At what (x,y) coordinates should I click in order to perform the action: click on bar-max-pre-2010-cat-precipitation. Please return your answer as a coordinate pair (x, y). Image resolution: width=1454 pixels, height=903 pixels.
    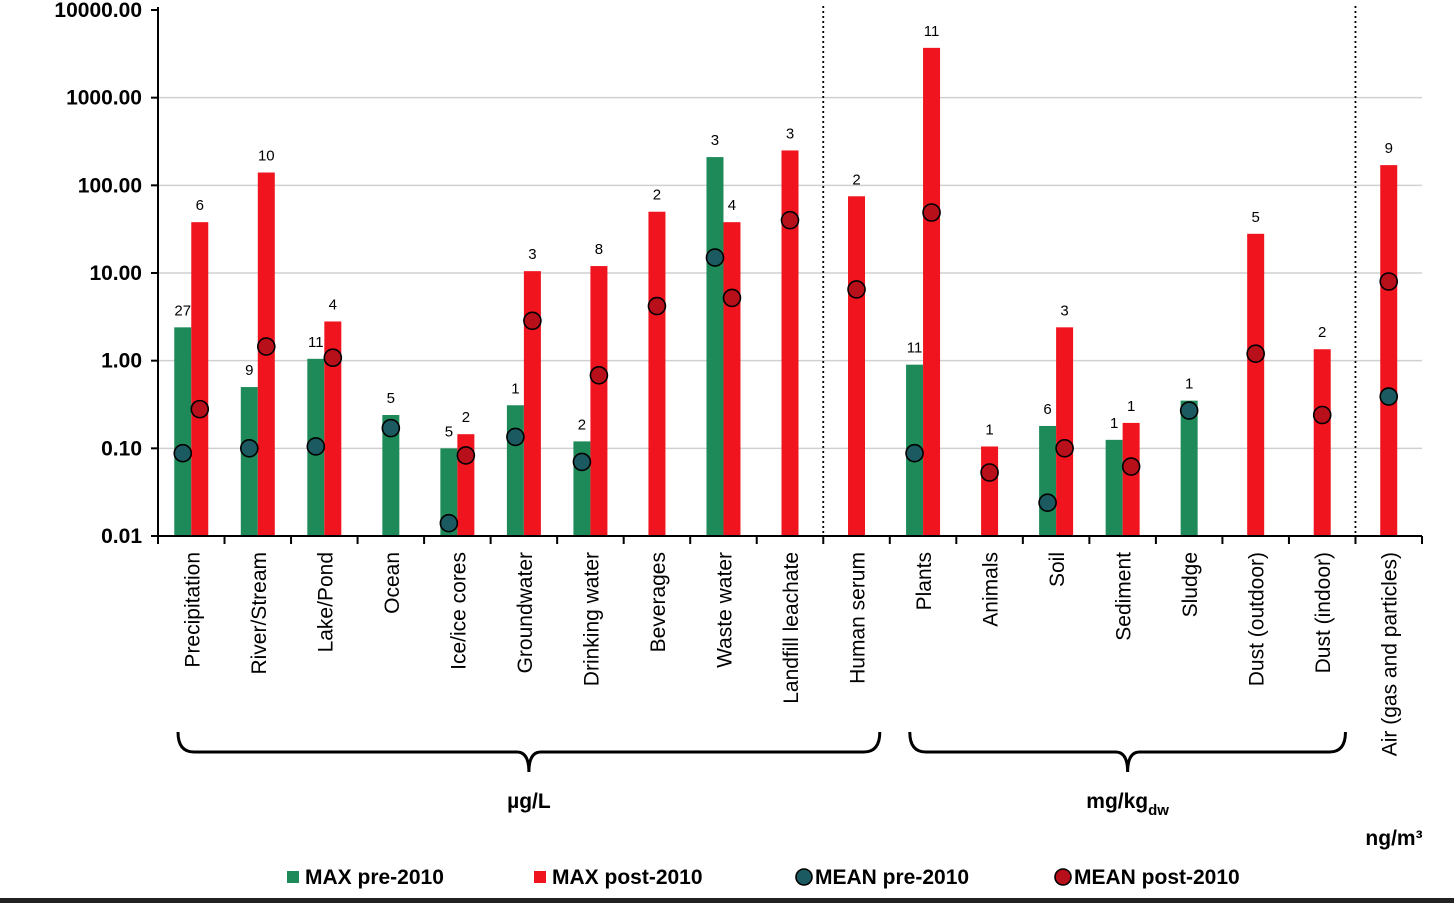
    Looking at the image, I should click on (183, 431).